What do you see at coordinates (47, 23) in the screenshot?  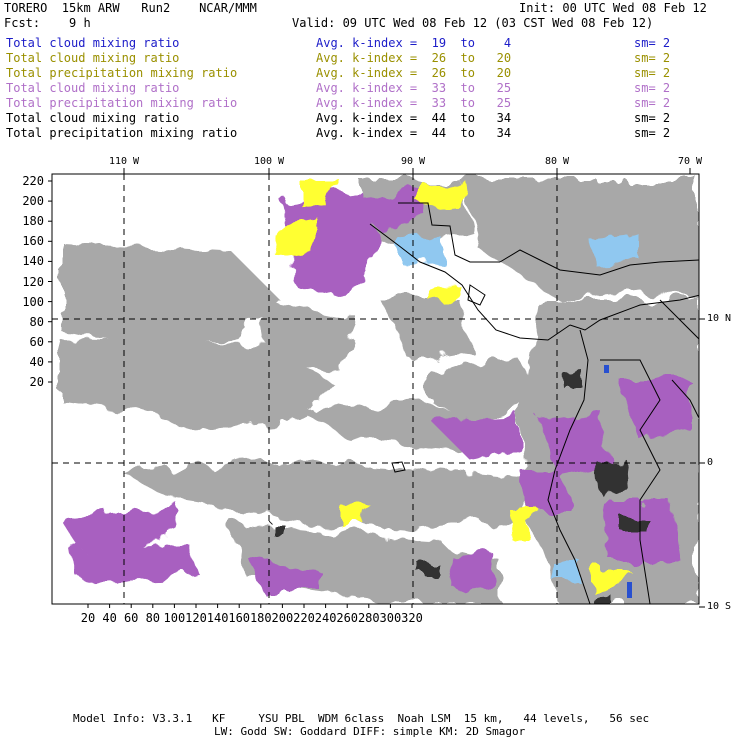 I see `forecast-hour: Fcst: 9 h` at bounding box center [47, 23].